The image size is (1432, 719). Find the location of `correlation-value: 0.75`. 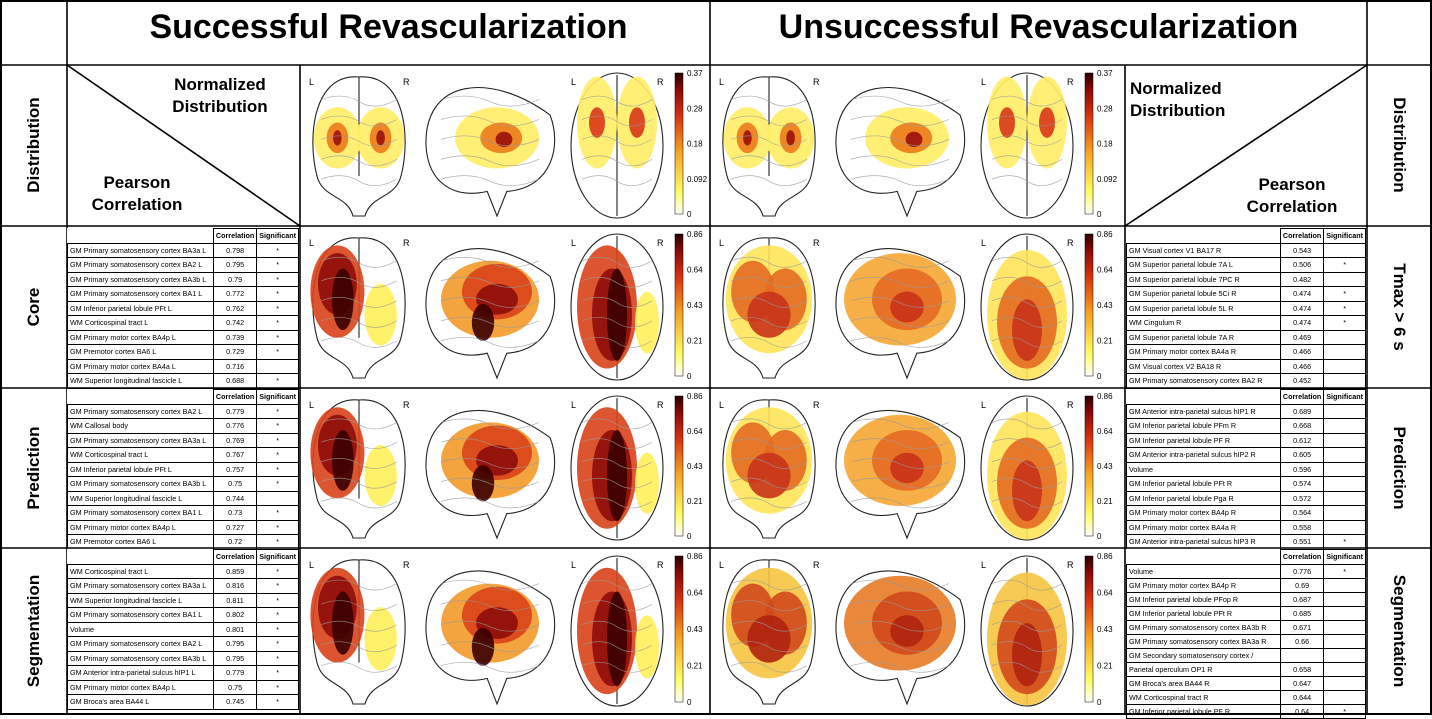

correlation-value: 0.75 is located at coordinates (235, 687).